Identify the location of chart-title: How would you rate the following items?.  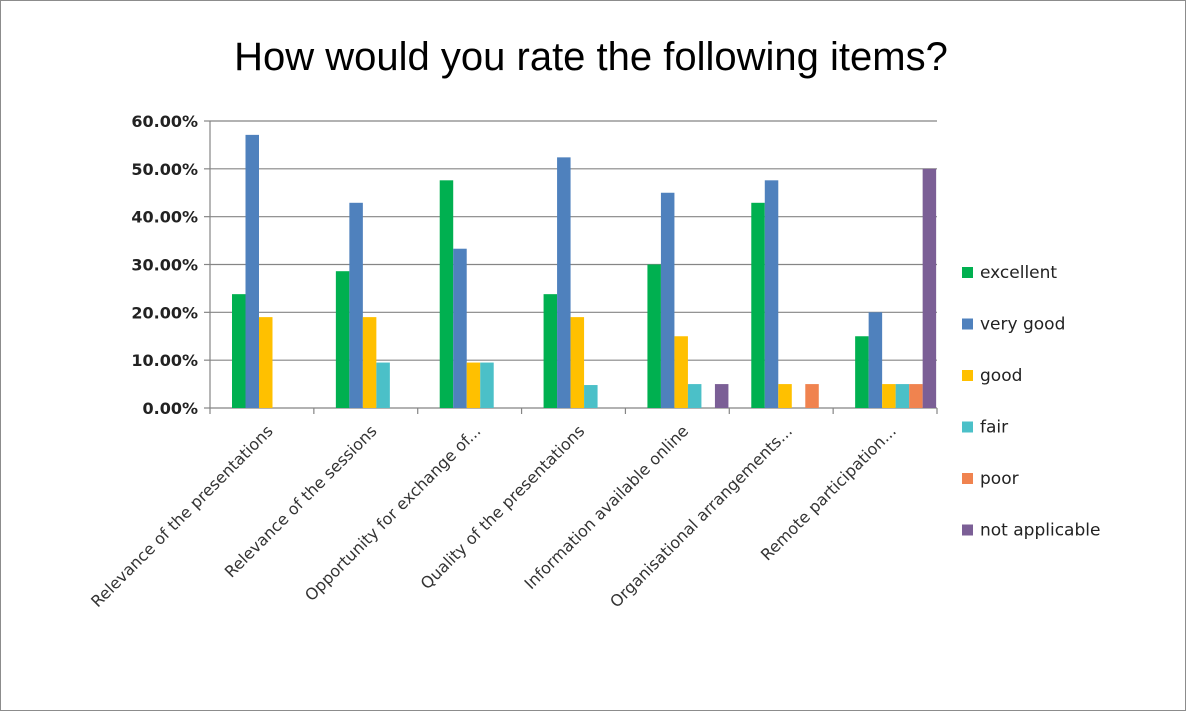
(591, 57).